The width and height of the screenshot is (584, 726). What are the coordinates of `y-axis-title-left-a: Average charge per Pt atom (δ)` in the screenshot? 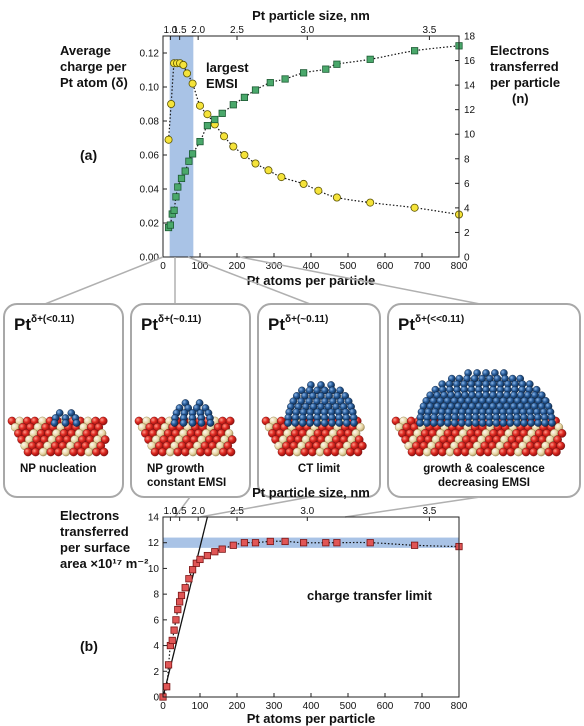 It's located at (95, 66).